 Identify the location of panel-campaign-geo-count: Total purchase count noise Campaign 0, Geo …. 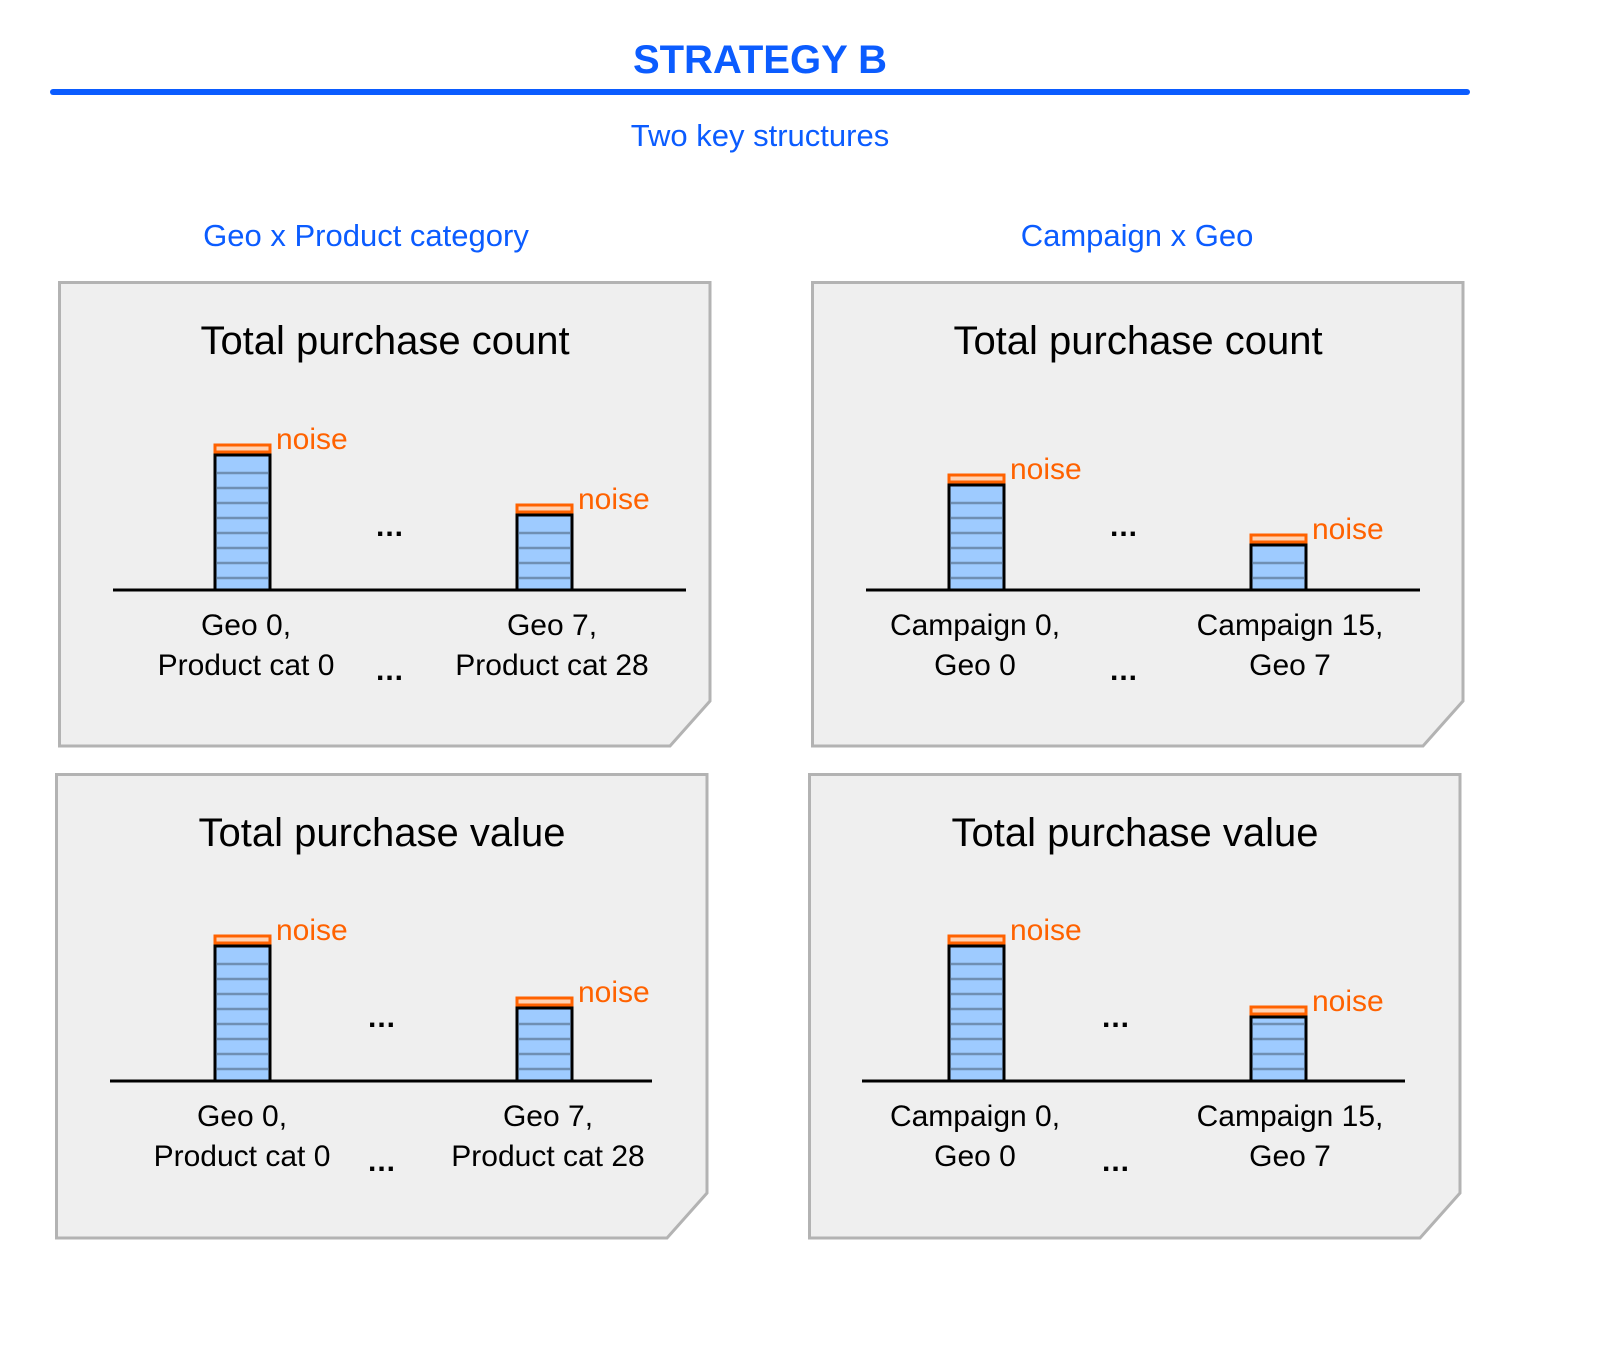
(1138, 514).